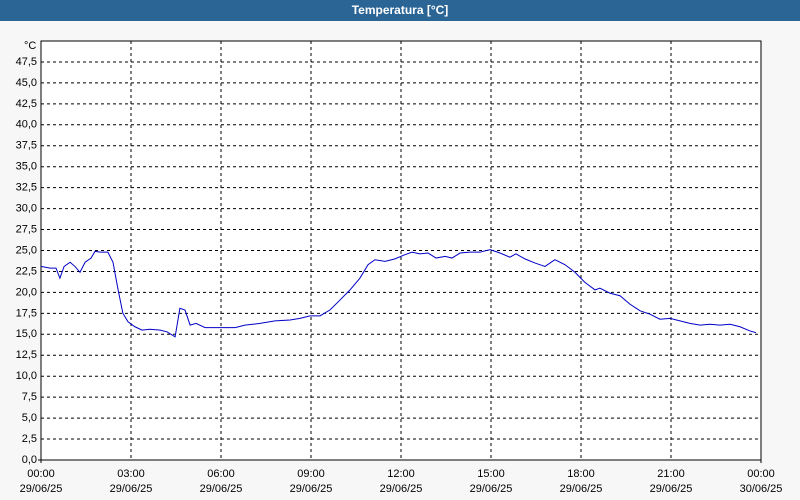 The height and width of the screenshot is (500, 800). Describe the element at coordinates (30, 46) in the screenshot. I see `y-axis-label: °C` at that location.